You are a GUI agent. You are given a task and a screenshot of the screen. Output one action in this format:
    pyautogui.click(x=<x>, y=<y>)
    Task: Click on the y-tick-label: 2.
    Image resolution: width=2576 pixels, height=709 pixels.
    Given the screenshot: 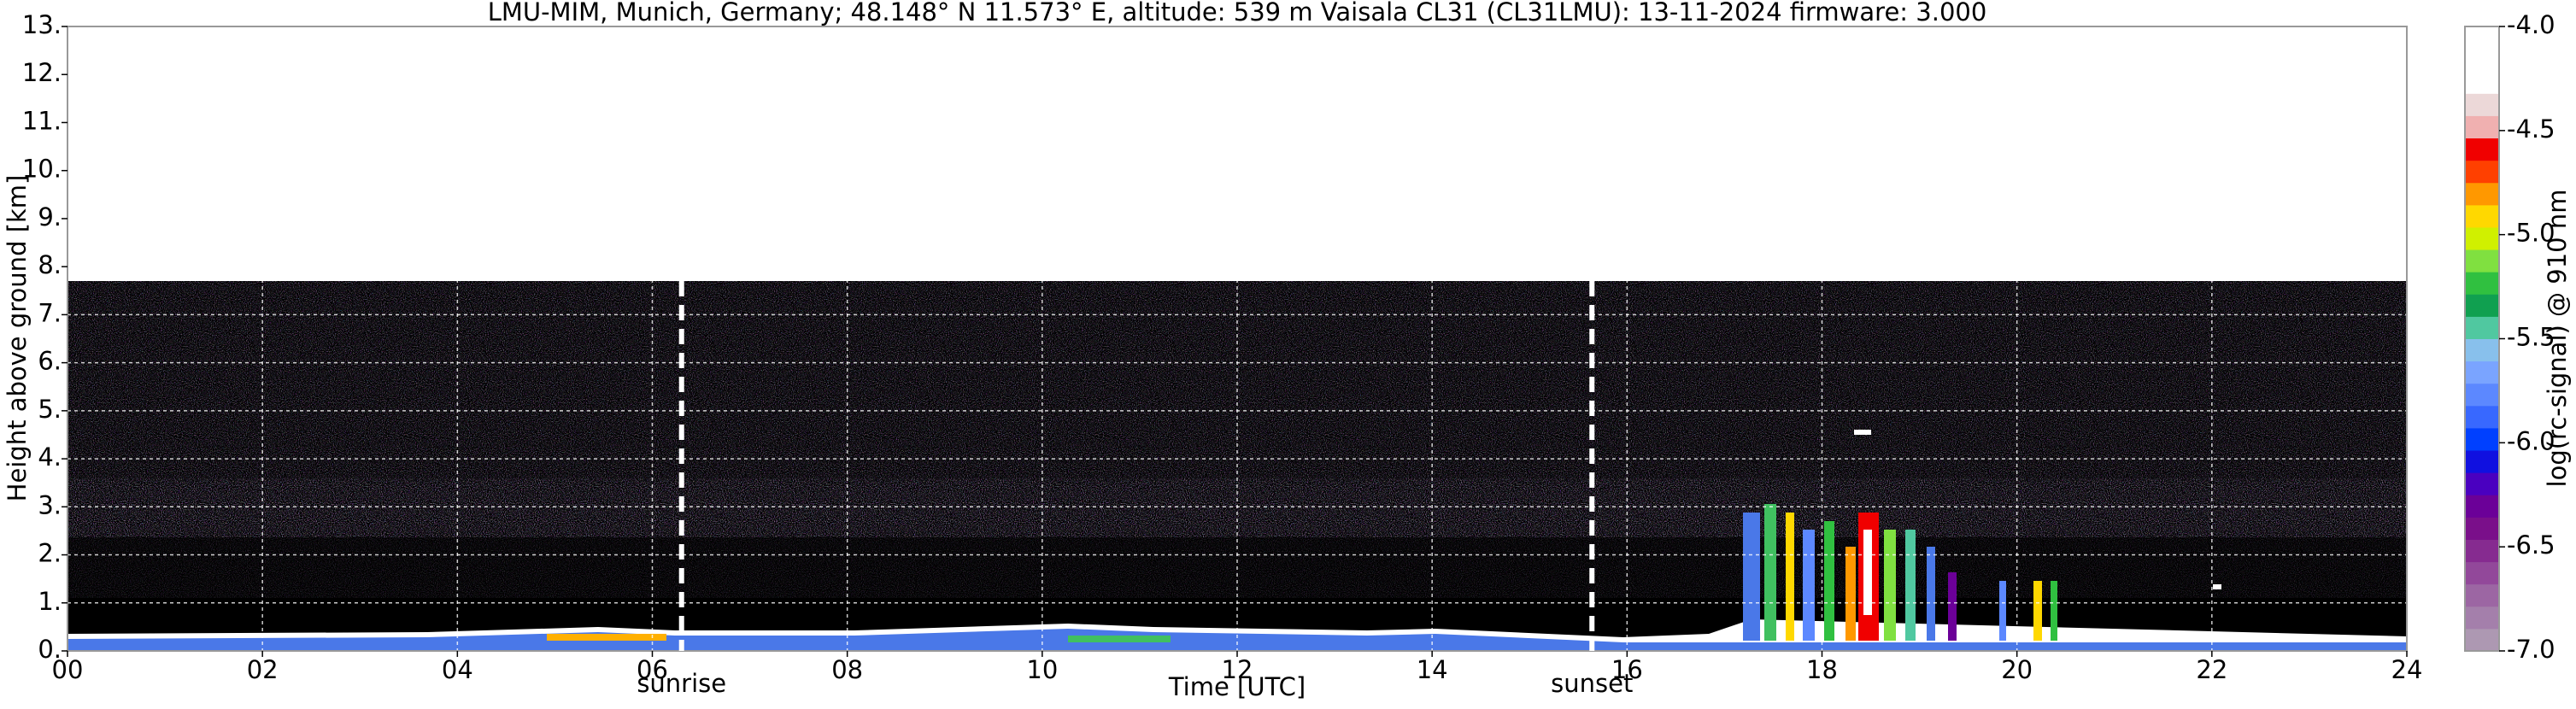 What is the action you would take?
    pyautogui.click(x=50, y=553)
    